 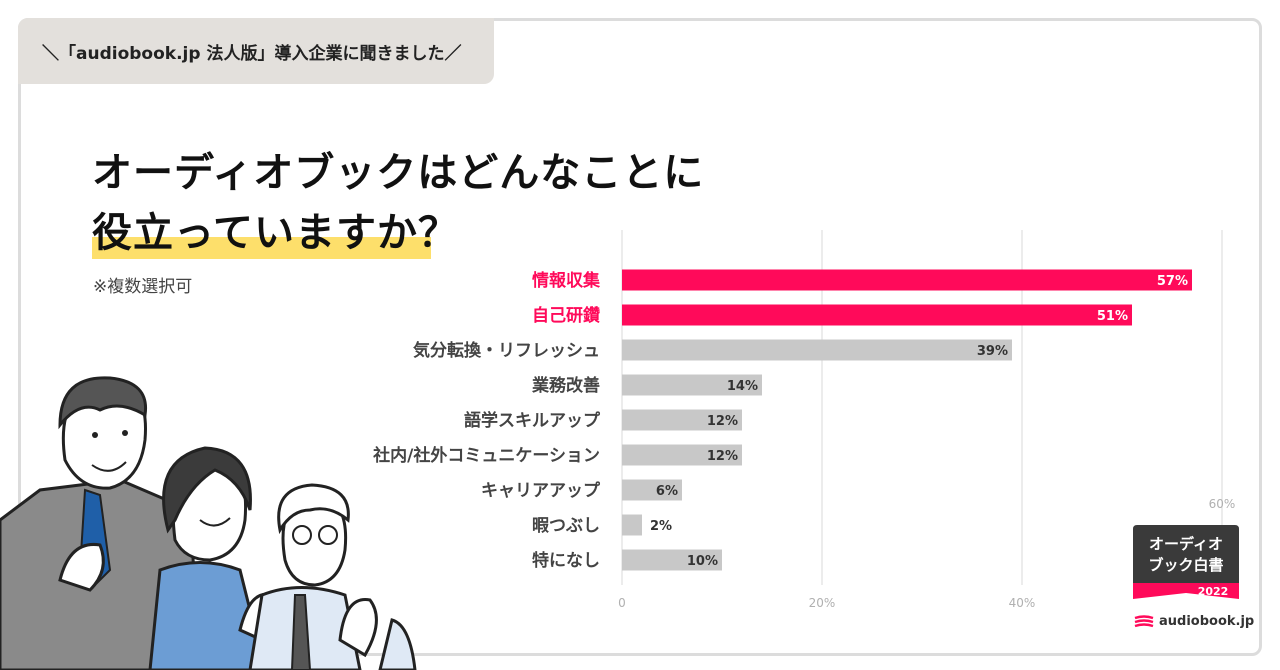 I want to click on x-tick-label: 40%, so click(x=1022, y=603).